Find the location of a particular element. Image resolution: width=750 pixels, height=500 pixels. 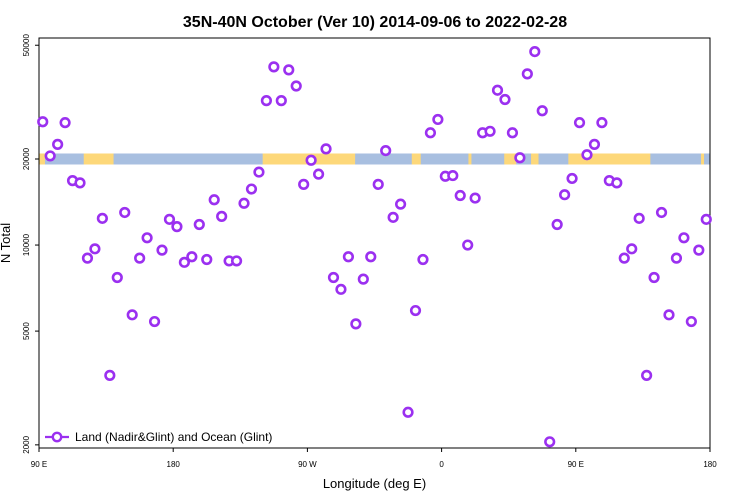

x-axis: 90 E 180 90 W 0 90 E 180 is located at coordinates (374, 458).